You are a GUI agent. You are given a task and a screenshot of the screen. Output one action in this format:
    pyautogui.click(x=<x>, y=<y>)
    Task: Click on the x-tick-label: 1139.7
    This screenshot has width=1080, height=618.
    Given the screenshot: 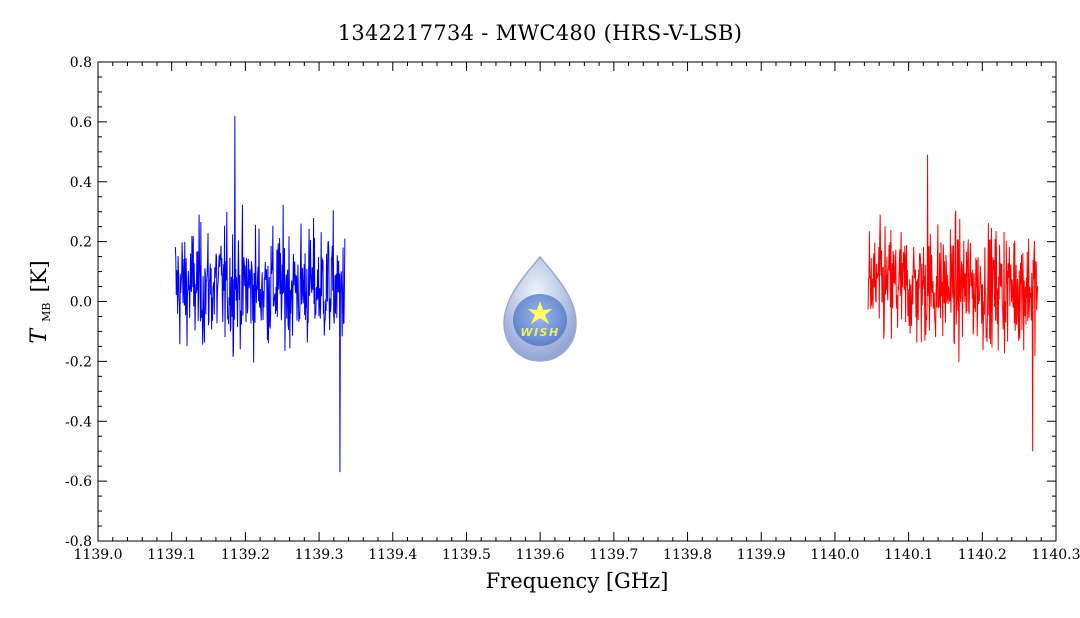 What is the action you would take?
    pyautogui.click(x=613, y=555)
    